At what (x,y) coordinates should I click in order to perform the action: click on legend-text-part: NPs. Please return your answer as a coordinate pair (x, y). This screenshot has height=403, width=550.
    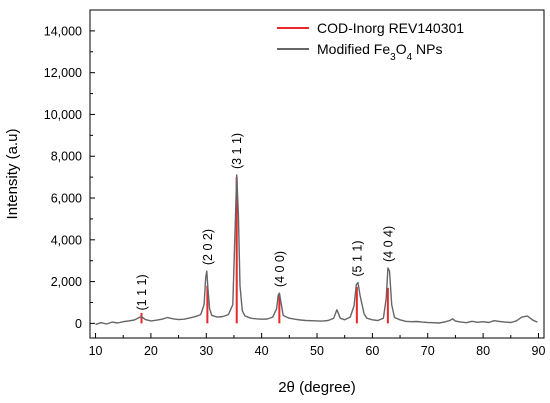
    Looking at the image, I should click on (427, 49).